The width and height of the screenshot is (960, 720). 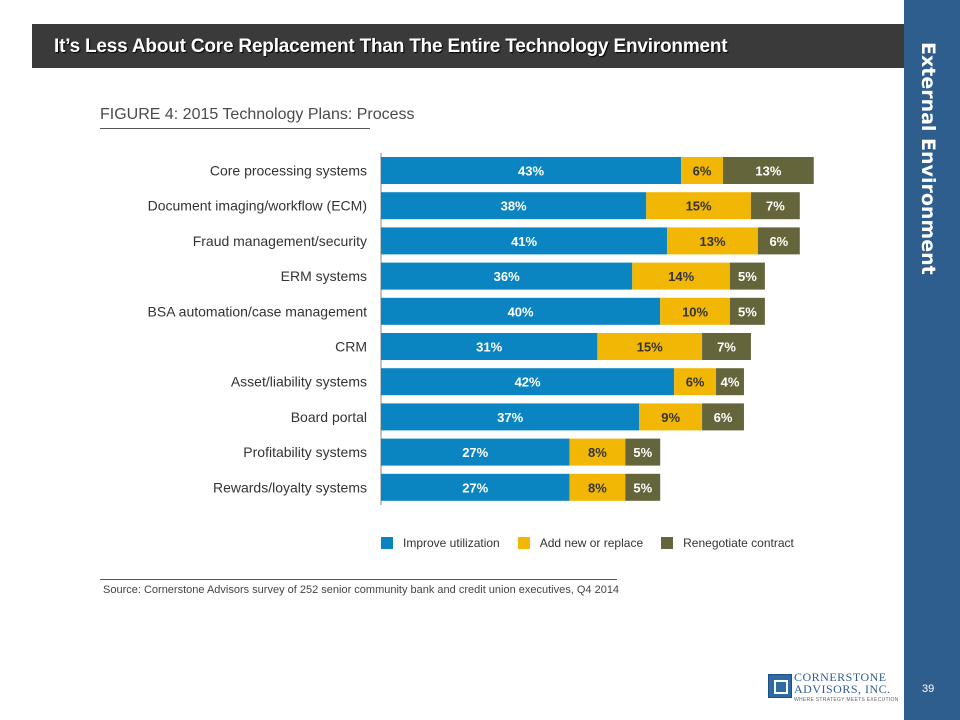 I want to click on data-label-add-asset-liability-systems: 6%, so click(x=695, y=382).